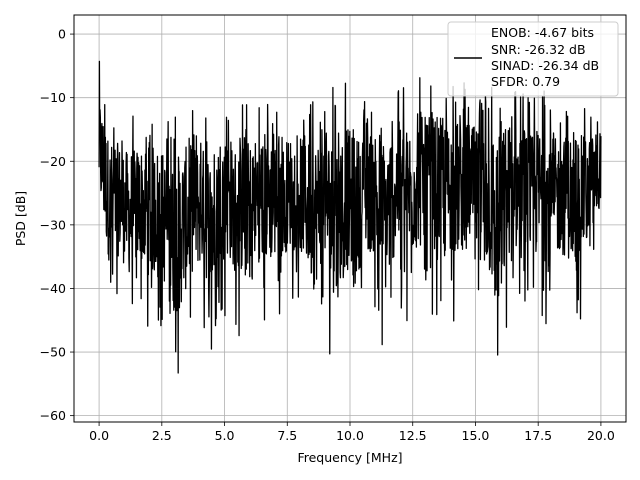 The height and width of the screenshot is (480, 640). Describe the element at coordinates (349, 457) in the screenshot. I see `x-axis-label: Frequency [MHz]` at that location.